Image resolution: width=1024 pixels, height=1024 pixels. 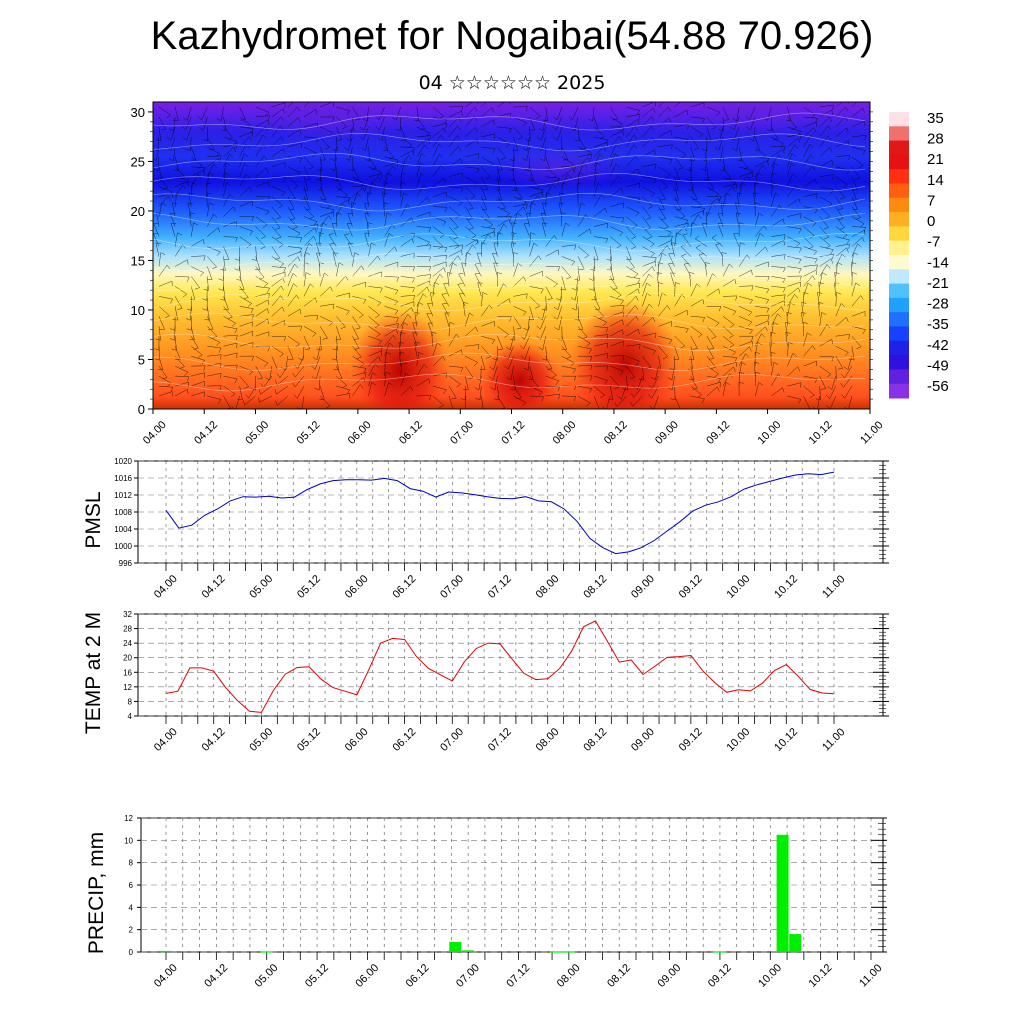 I want to click on warm-core, so click(x=625, y=354).